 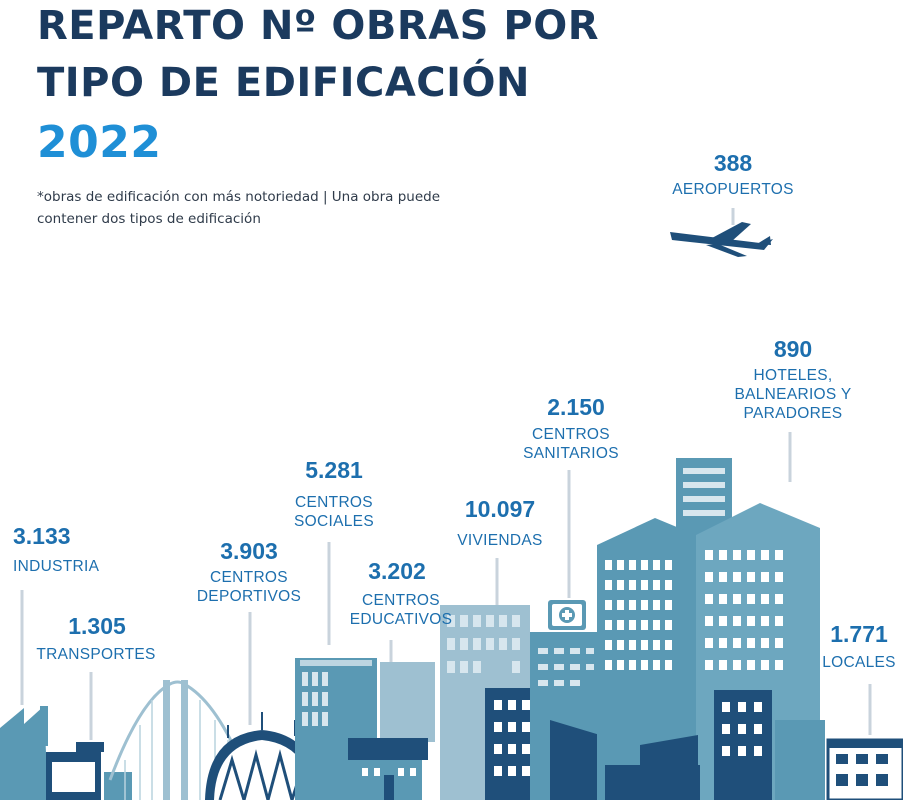 What do you see at coordinates (721, 239) in the screenshot?
I see `airplane-icon` at bounding box center [721, 239].